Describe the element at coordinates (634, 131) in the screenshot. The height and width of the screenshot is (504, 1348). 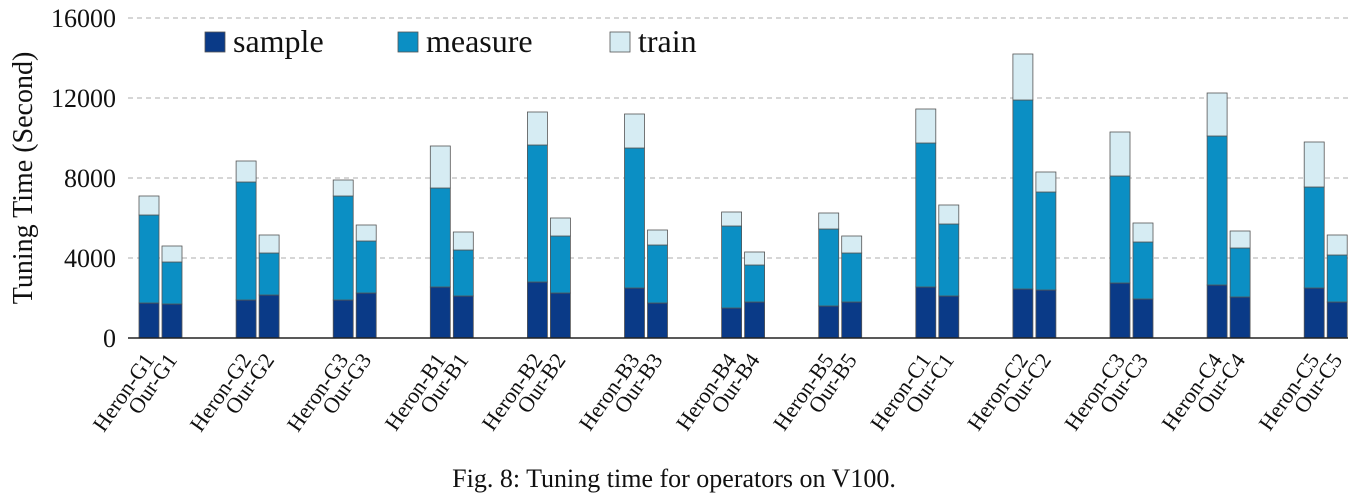
I see `bar-train-heron-b3` at that location.